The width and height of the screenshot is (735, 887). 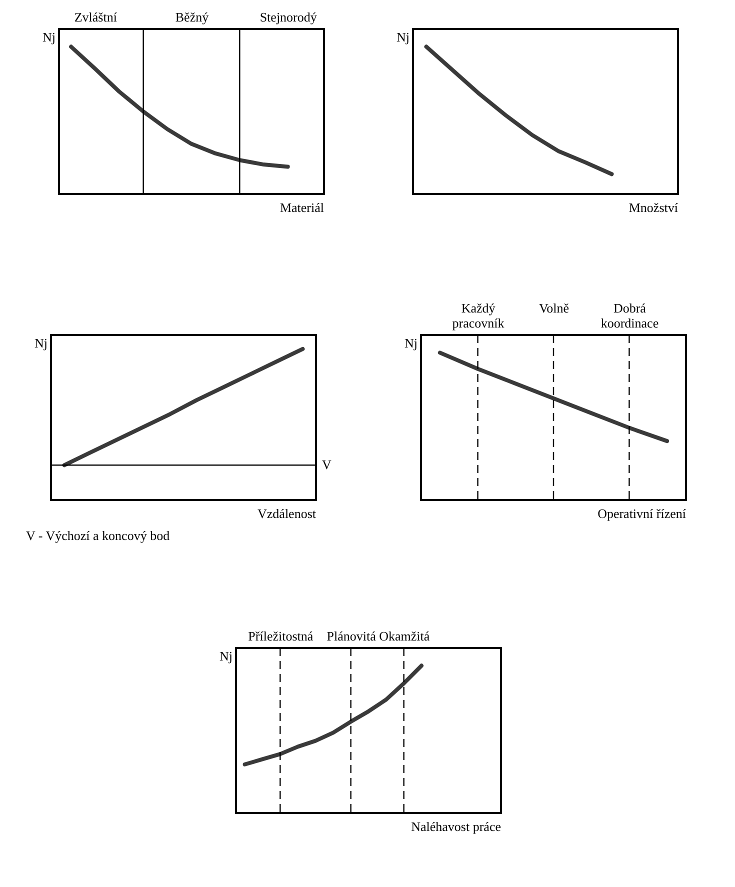 What do you see at coordinates (404, 636) in the screenshot?
I see `x-tick-label: Okamžitá` at bounding box center [404, 636].